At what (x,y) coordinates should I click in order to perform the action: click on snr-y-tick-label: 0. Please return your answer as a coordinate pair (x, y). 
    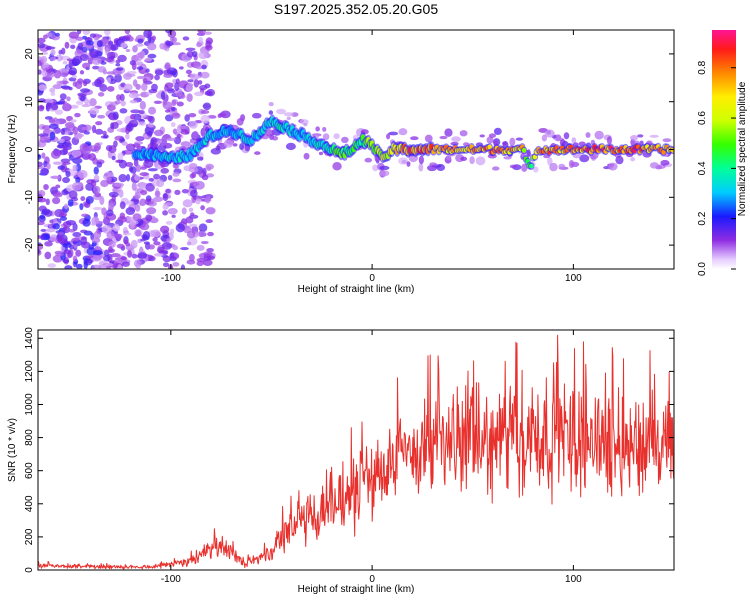
    Looking at the image, I should click on (29, 570).